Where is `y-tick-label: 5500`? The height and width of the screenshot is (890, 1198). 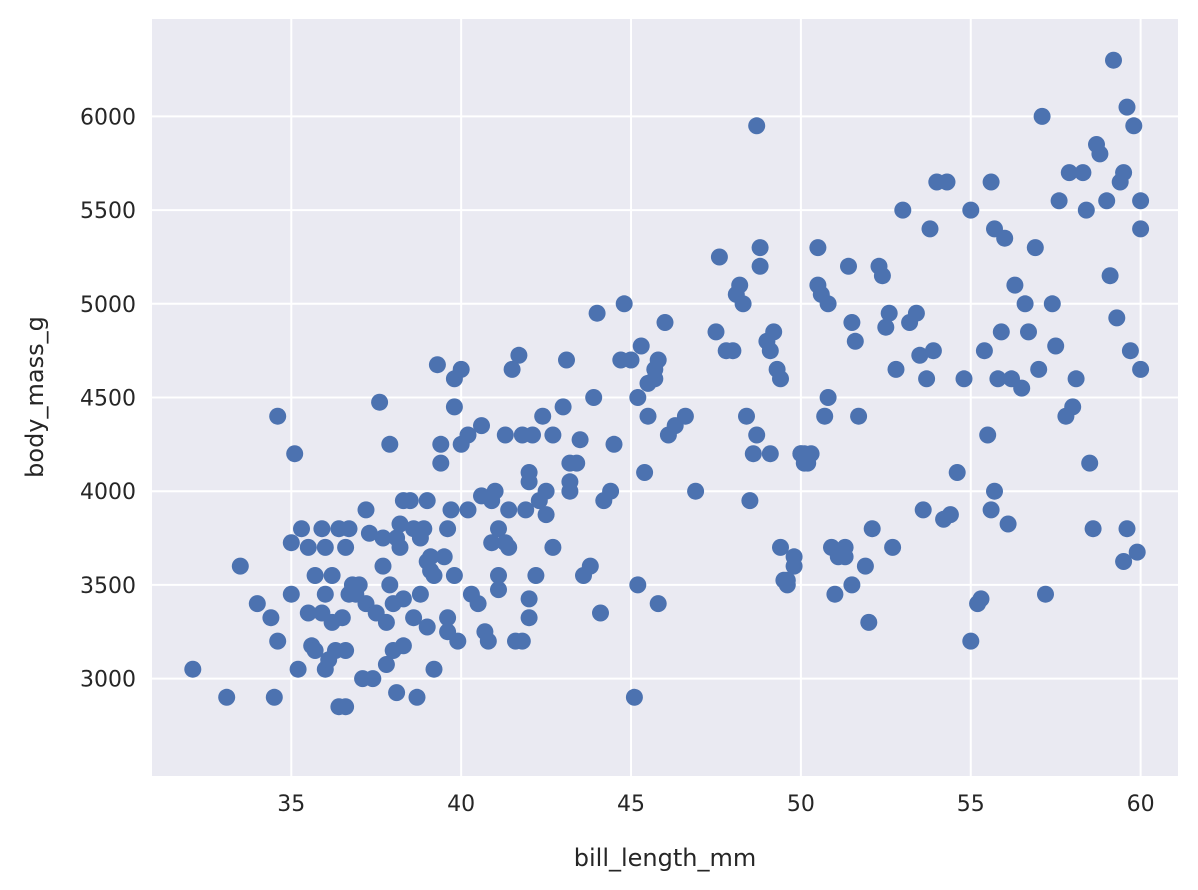
y-tick-label: 5500 is located at coordinates (108, 211).